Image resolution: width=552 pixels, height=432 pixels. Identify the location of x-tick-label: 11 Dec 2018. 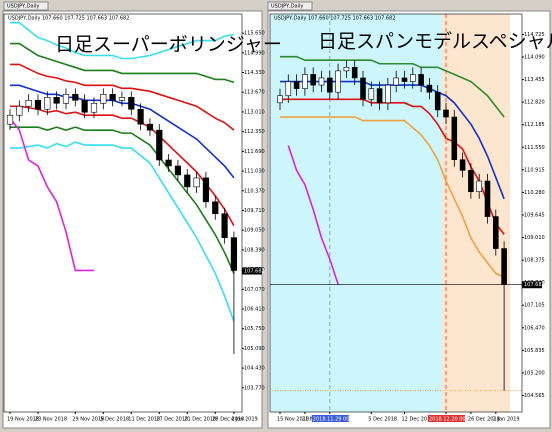
(144, 420).